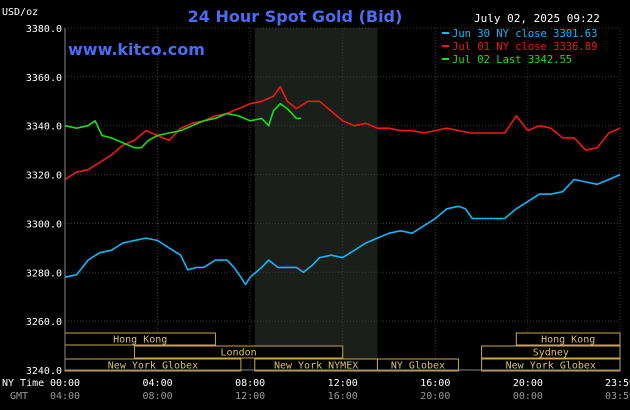  I want to click on session-bar: NY Globex, so click(417, 365).